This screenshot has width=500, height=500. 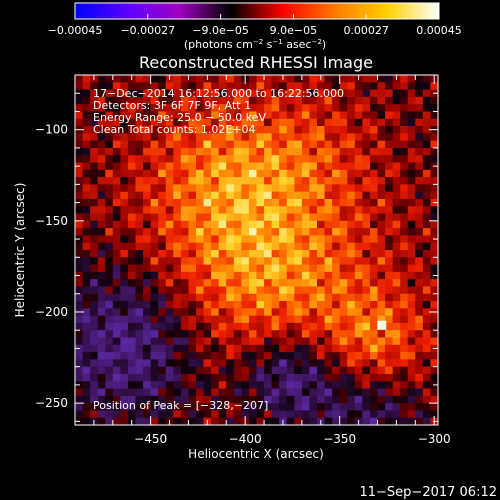 I want to click on y-tick-label: −150, so click(x=51, y=221).